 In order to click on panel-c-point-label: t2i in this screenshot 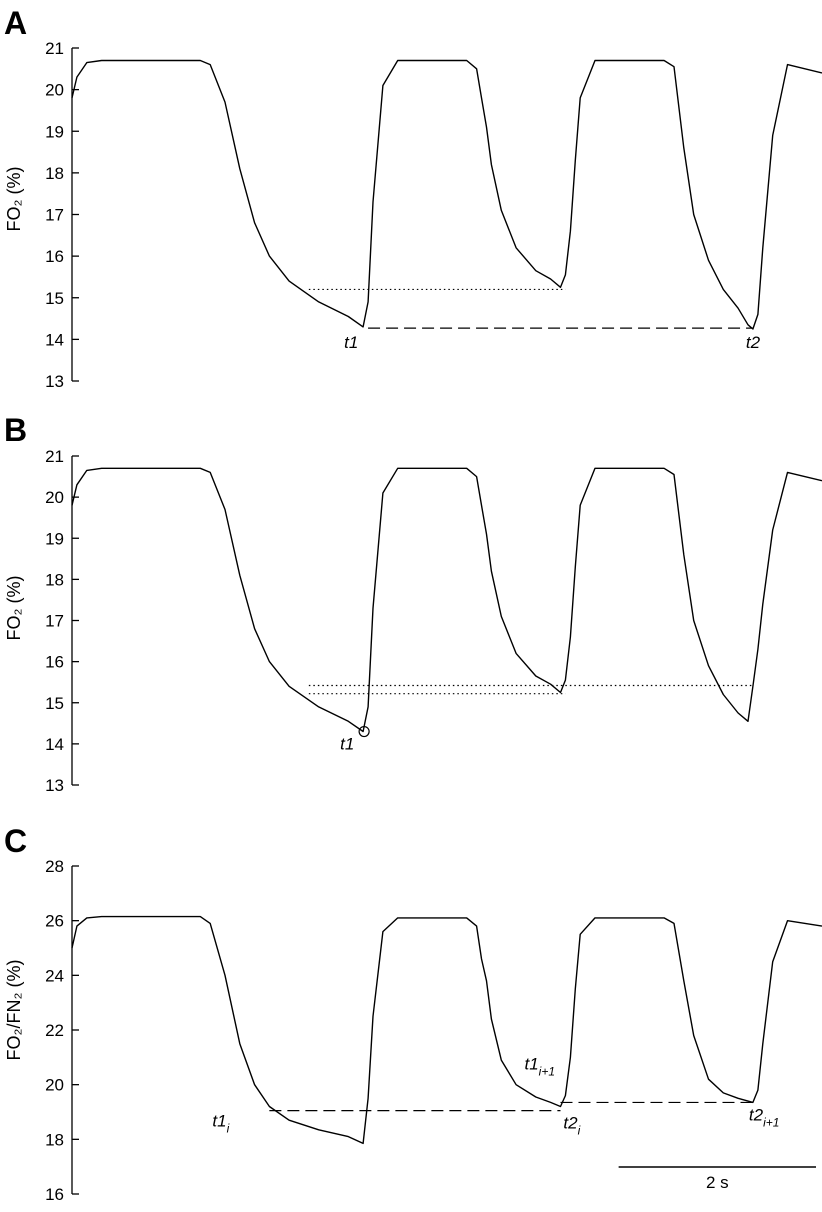, I will do `click(571, 1126)`.